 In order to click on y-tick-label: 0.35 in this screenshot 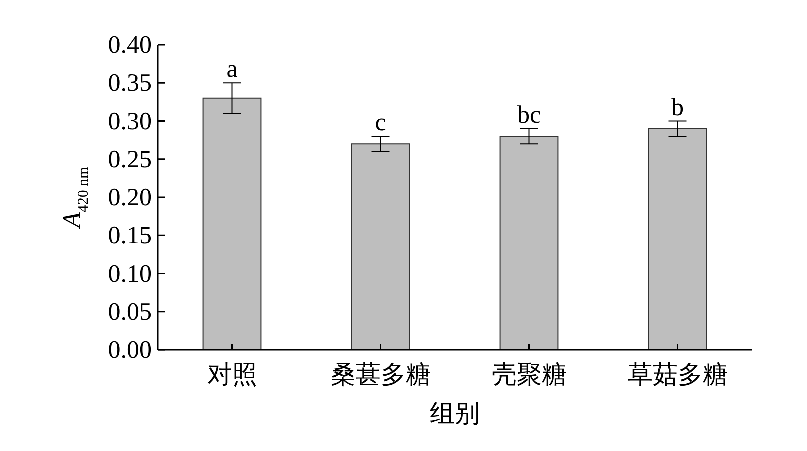, I will do `click(130, 84)`.